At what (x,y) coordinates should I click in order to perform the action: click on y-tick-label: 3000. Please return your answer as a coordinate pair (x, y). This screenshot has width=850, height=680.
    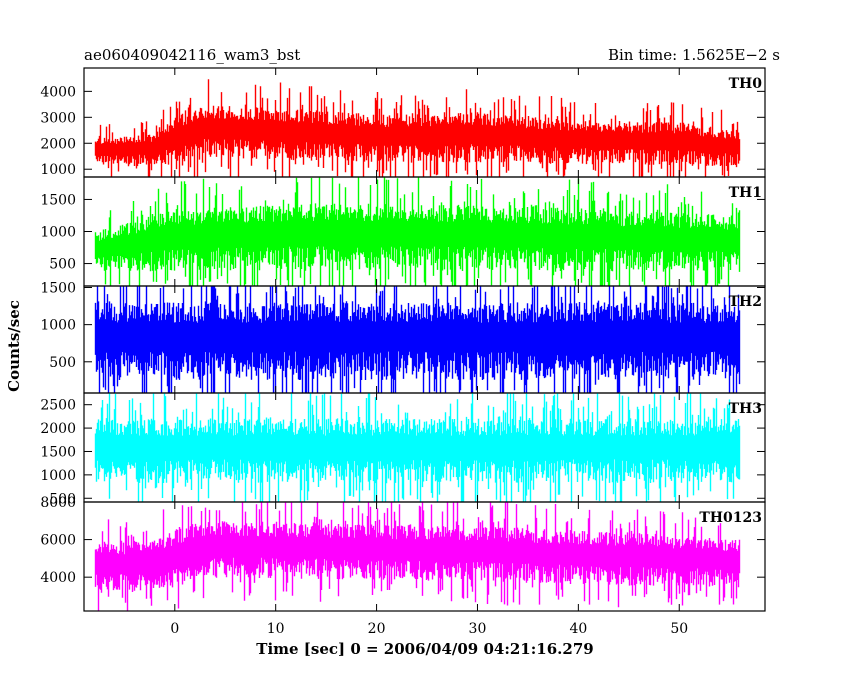
    Looking at the image, I should click on (58, 118).